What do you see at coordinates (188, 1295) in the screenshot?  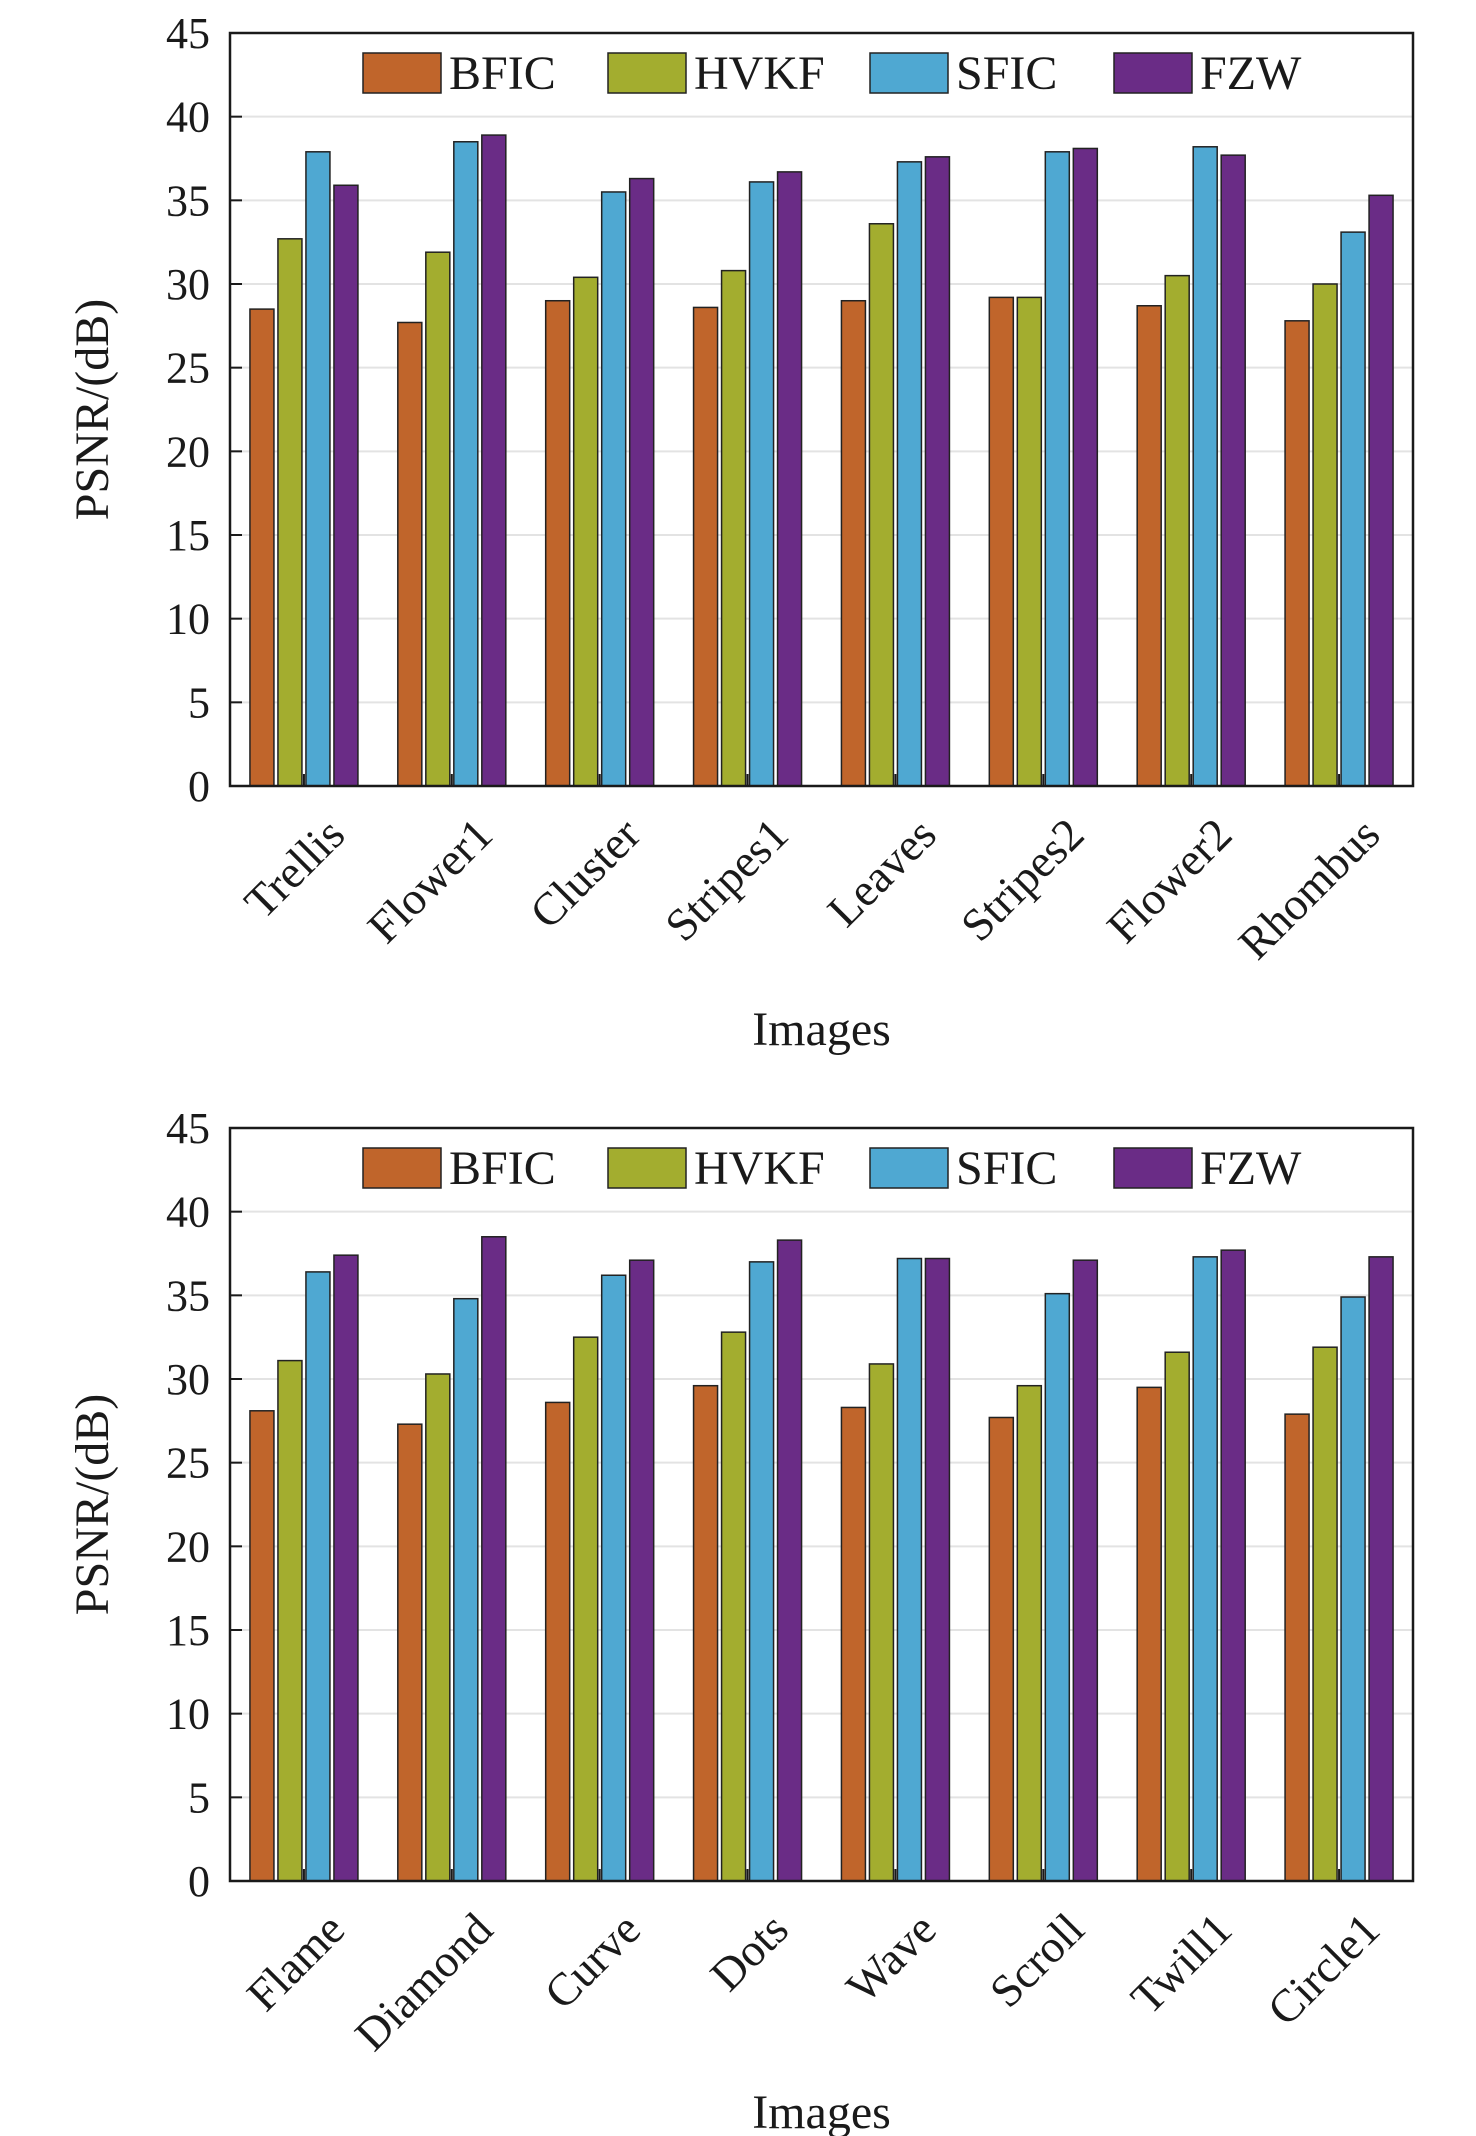 I see `y-tick-label: 35` at bounding box center [188, 1295].